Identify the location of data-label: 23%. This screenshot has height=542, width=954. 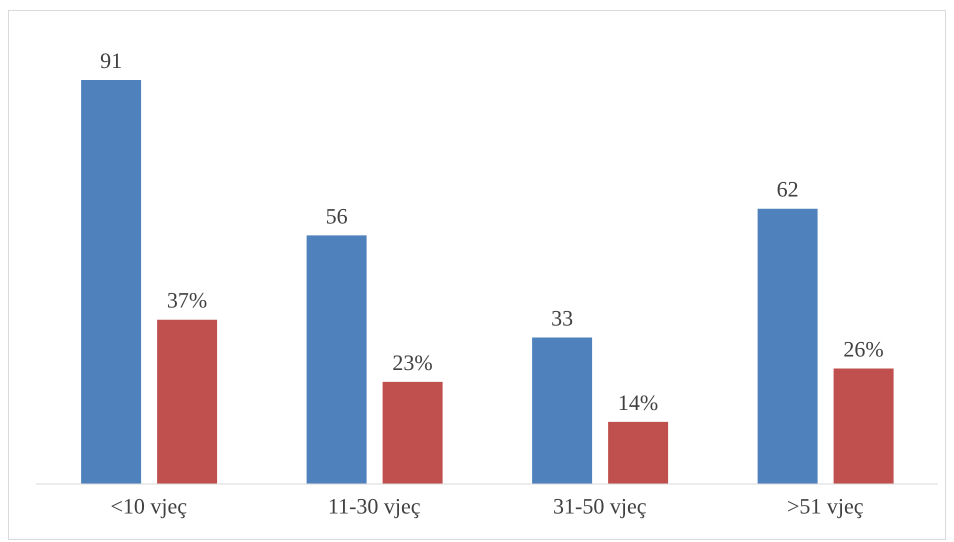
(412, 362).